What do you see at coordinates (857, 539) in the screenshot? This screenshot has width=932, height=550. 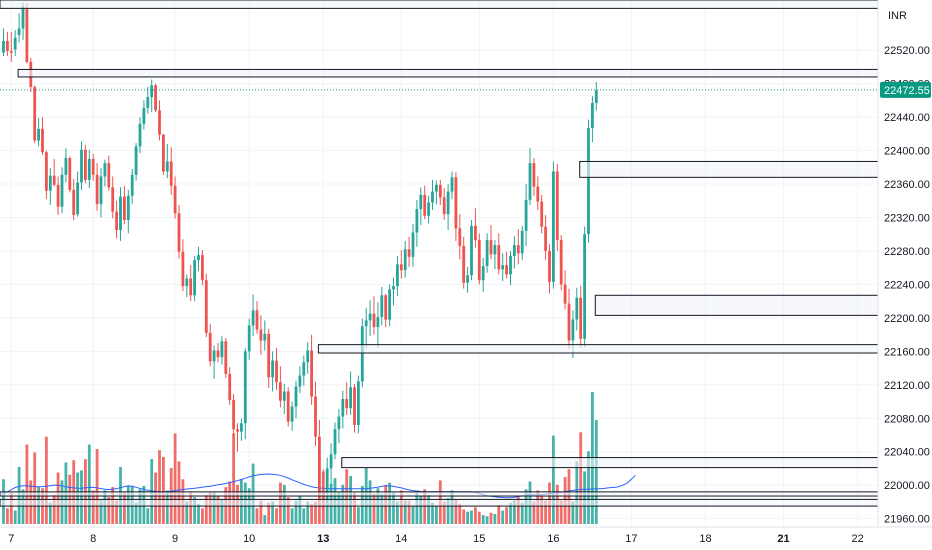 I see `date-tick-label: 22` at bounding box center [857, 539].